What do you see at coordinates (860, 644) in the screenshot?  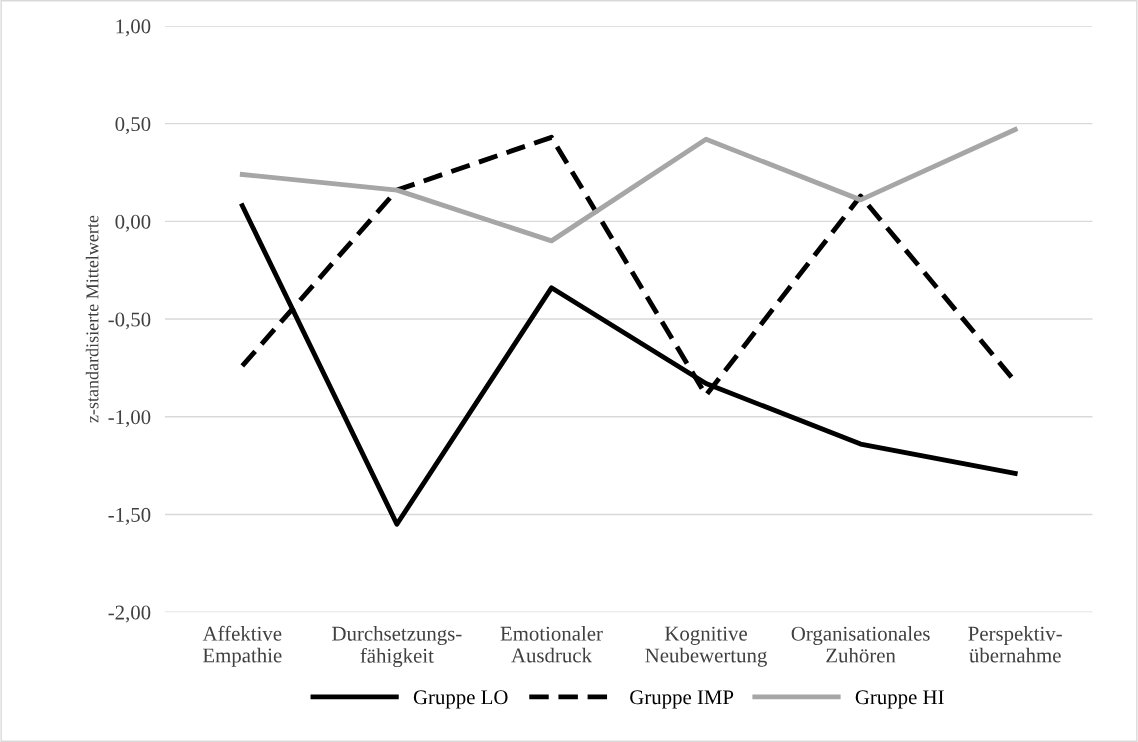 I see `x-tick-label: Organisationales Zuhören` at bounding box center [860, 644].